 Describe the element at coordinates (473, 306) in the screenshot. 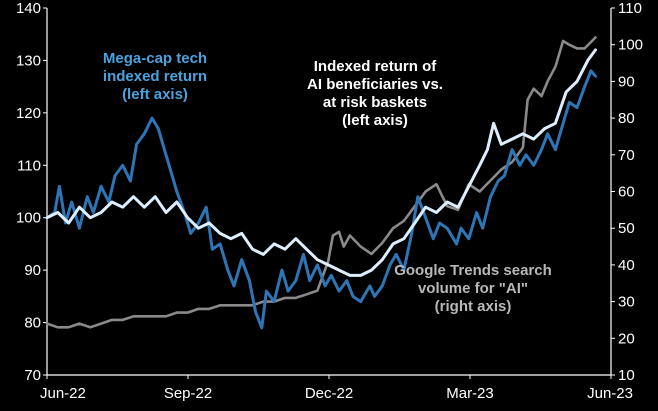

I see `google-trends-annotation-line: (right axis)` at that location.